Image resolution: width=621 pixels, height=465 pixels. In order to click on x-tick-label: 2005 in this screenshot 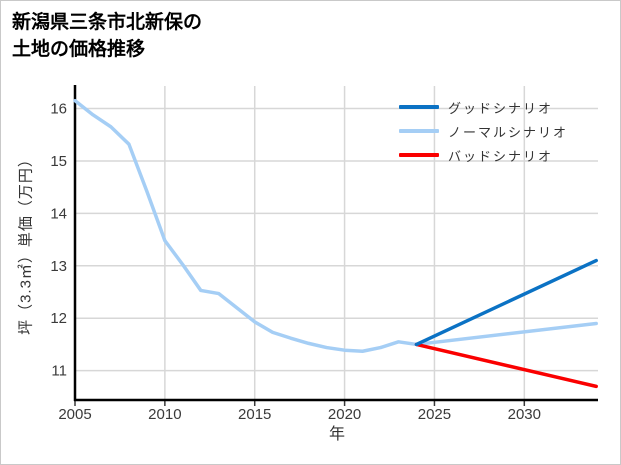, I will do `click(74, 414)`.